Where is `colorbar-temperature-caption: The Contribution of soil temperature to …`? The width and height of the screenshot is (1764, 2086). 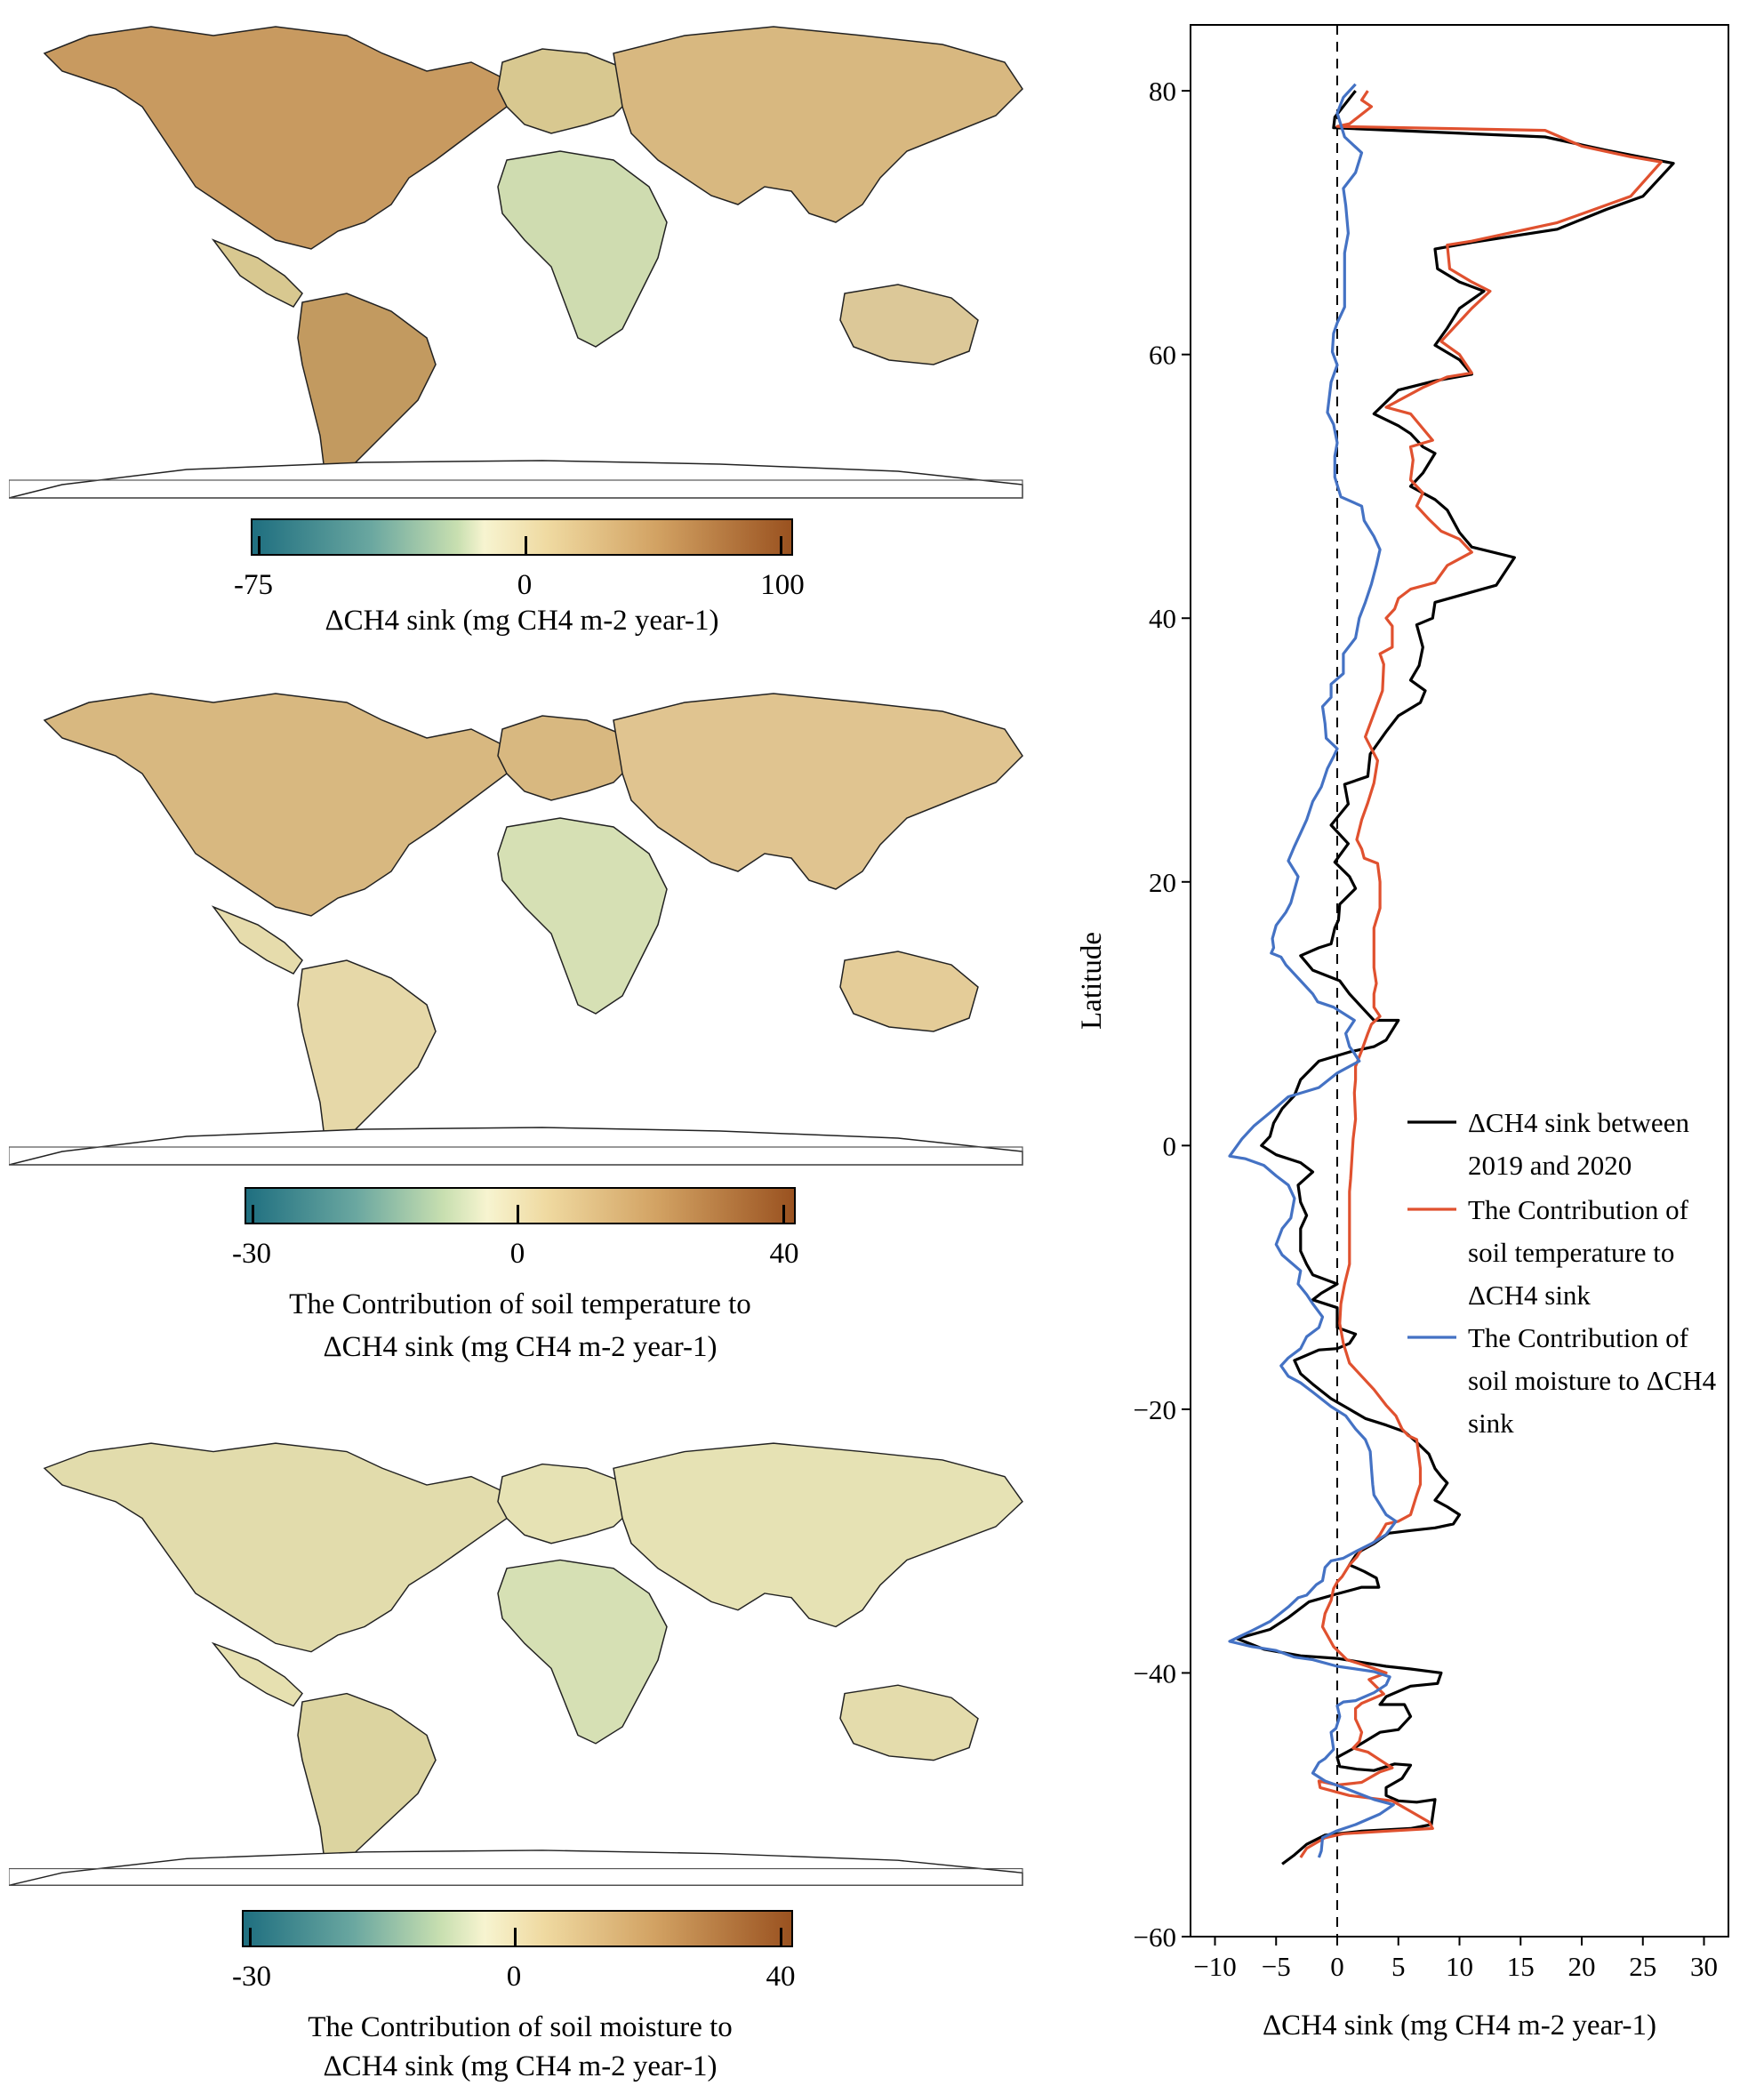
colorbar-temperature-caption: The Contribution of soil temperature to … is located at coordinates (520, 1326).